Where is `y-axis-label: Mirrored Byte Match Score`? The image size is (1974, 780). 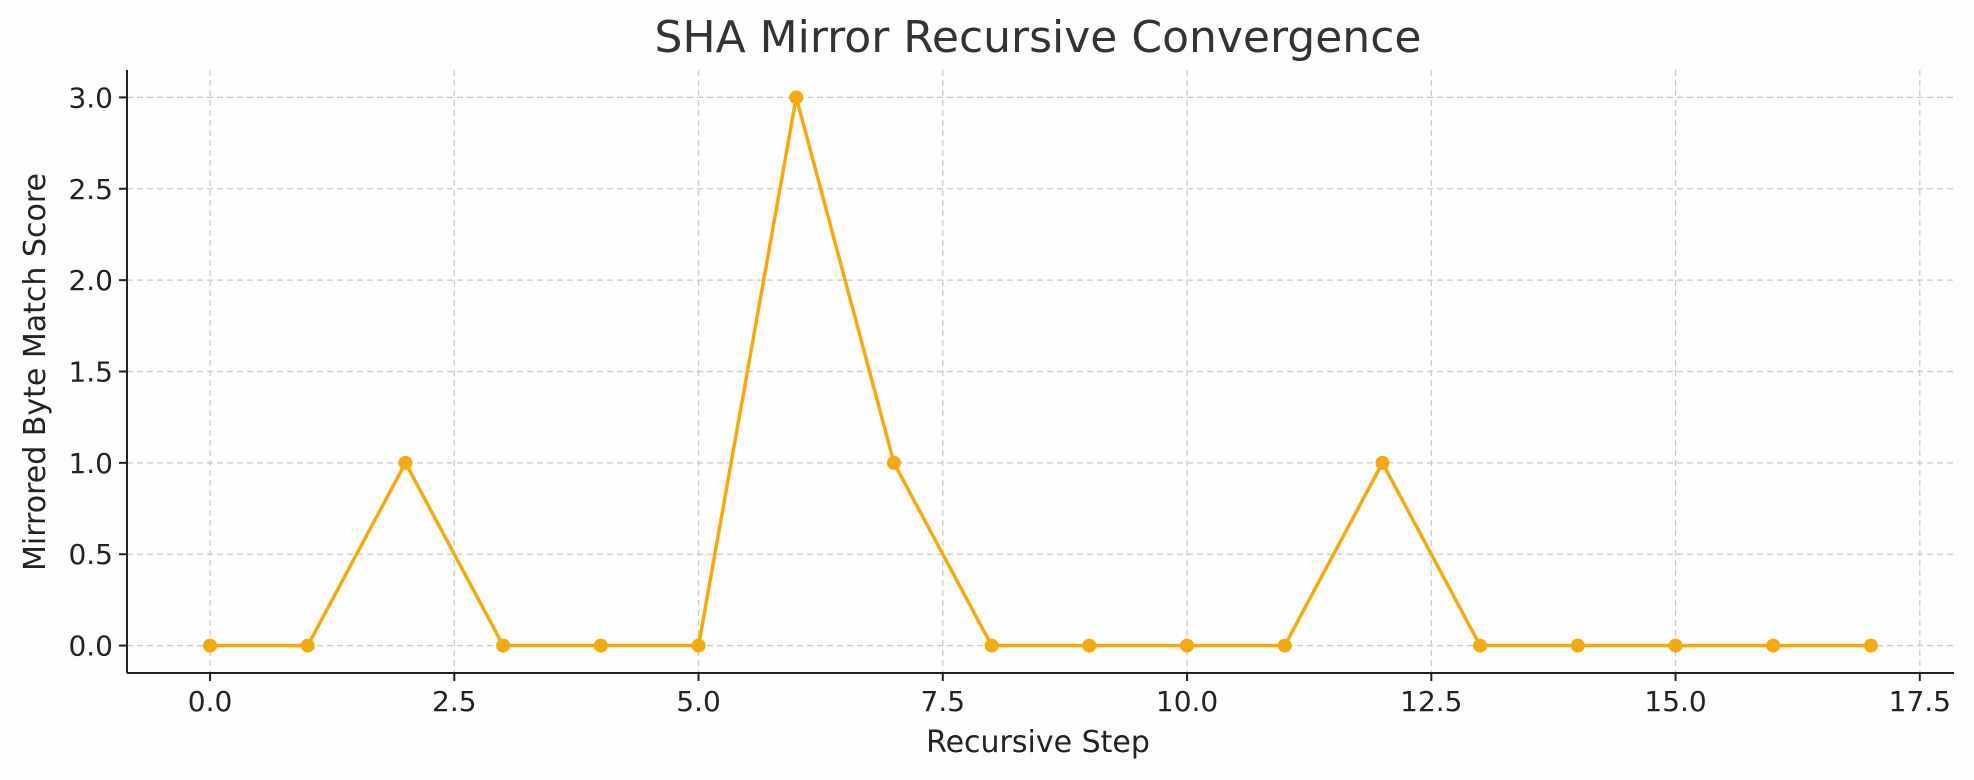
y-axis-label: Mirrored Byte Match Score is located at coordinates (35, 372).